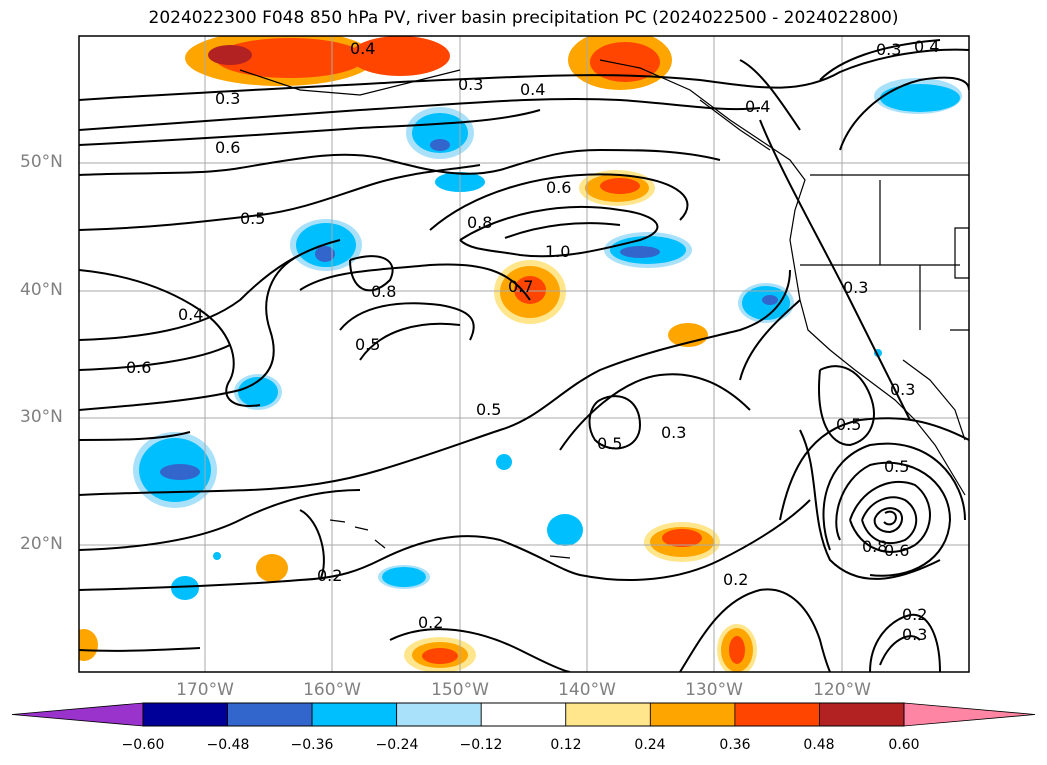 This screenshot has width=1047, height=765. What do you see at coordinates (904, 745) in the screenshot?
I see `colorbar-tick-label: 0.60` at bounding box center [904, 745].